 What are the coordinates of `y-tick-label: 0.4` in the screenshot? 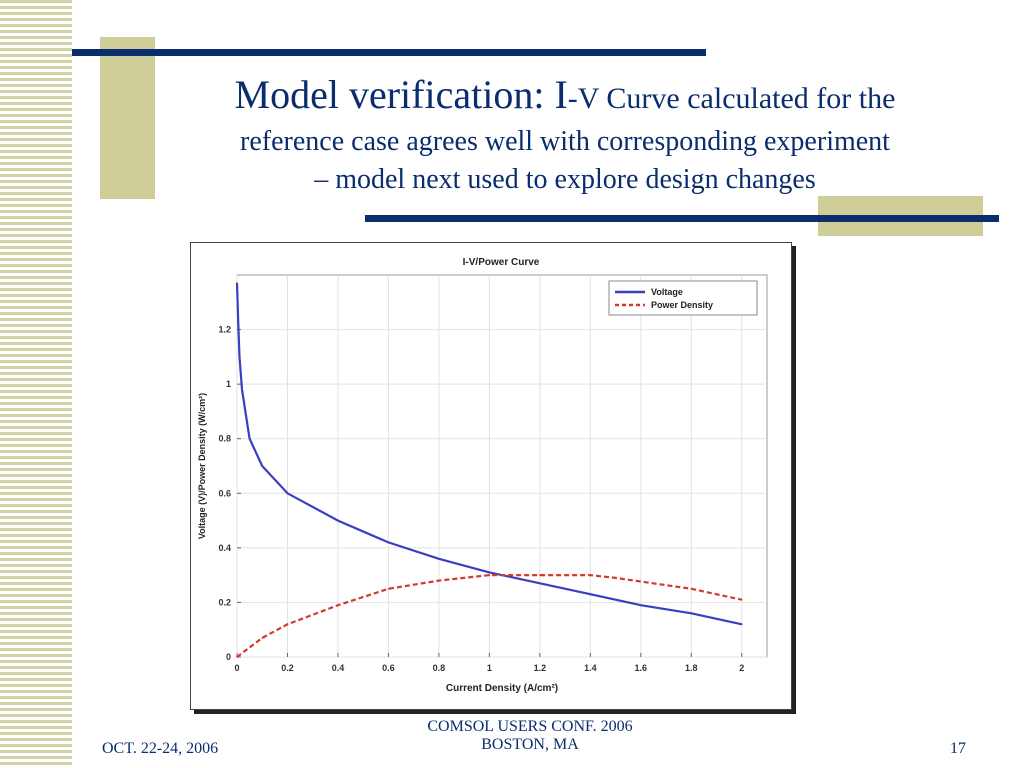 It's located at (224, 548).